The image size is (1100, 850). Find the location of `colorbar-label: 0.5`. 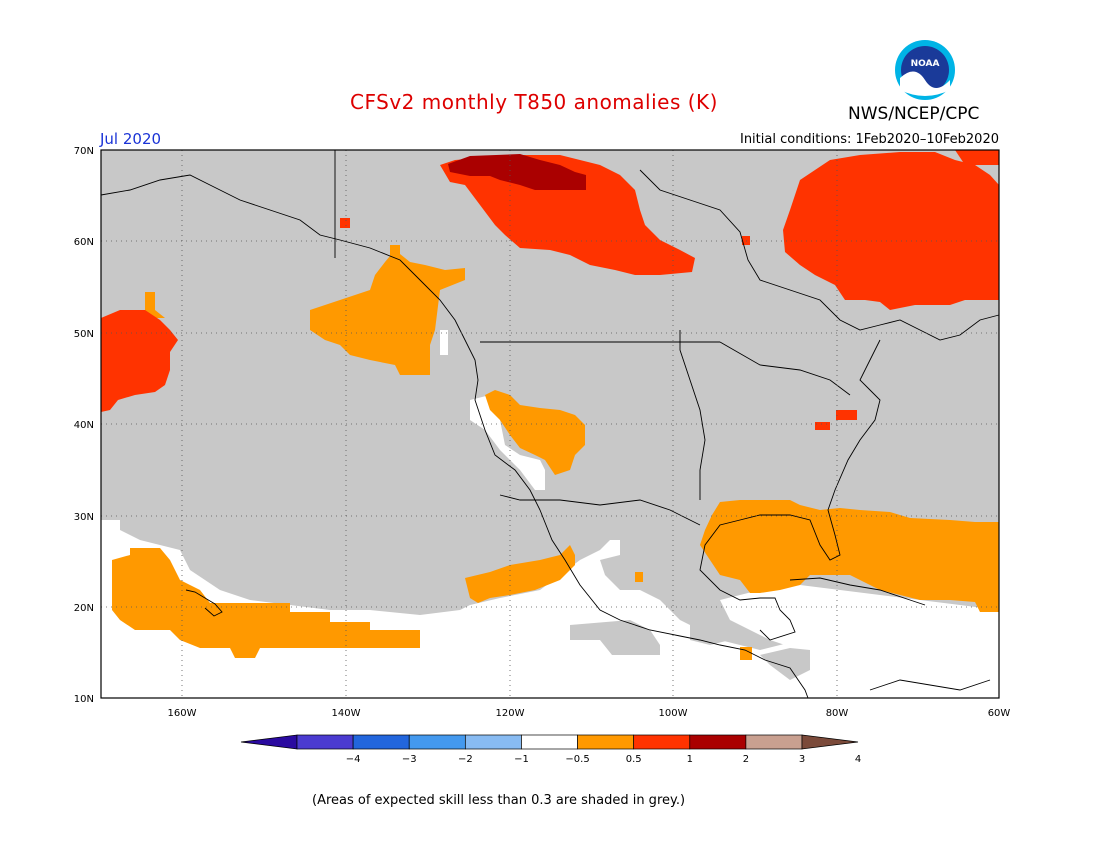

colorbar-label: 0.5 is located at coordinates (634, 759).